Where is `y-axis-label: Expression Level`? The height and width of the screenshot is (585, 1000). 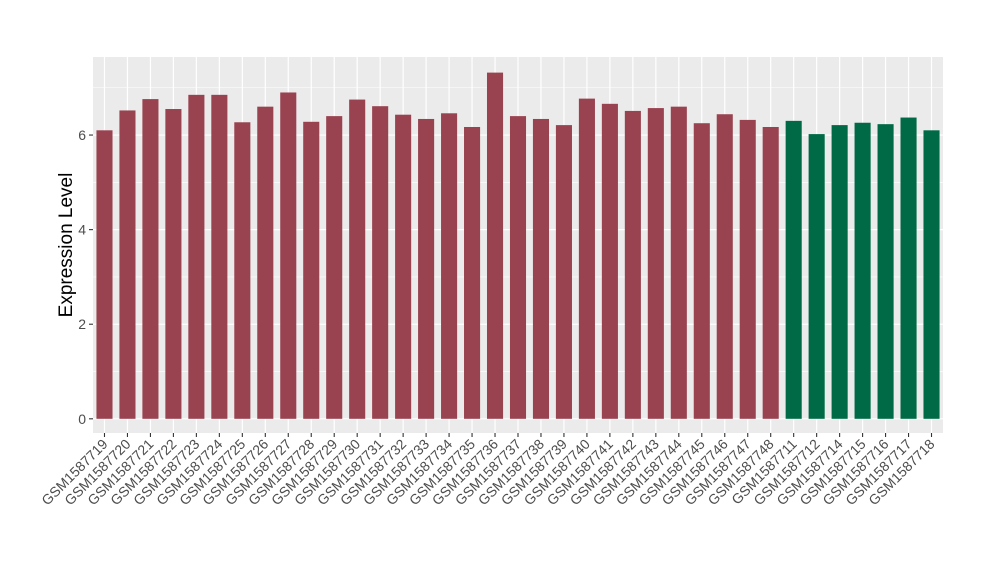 y-axis-label: Expression Level is located at coordinates (66, 245).